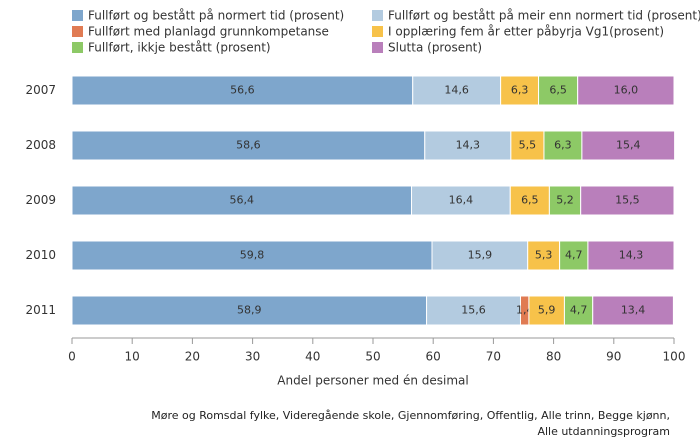 The width and height of the screenshot is (700, 448). I want to click on value-label: 58,6, so click(248, 145).